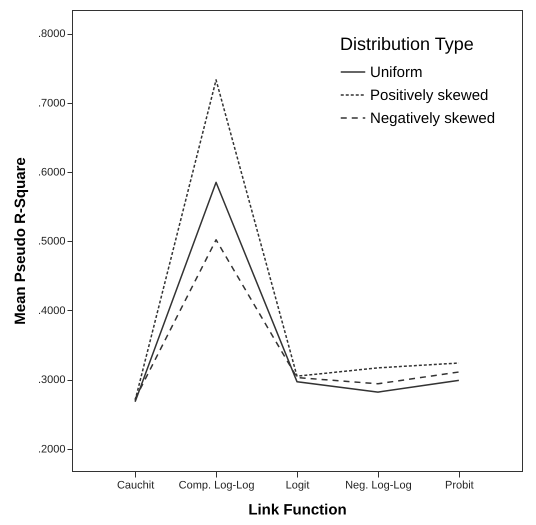 This screenshot has height=525, width=536. Describe the element at coordinates (52, 103) in the screenshot. I see `y-tick-label: .7000` at that location.